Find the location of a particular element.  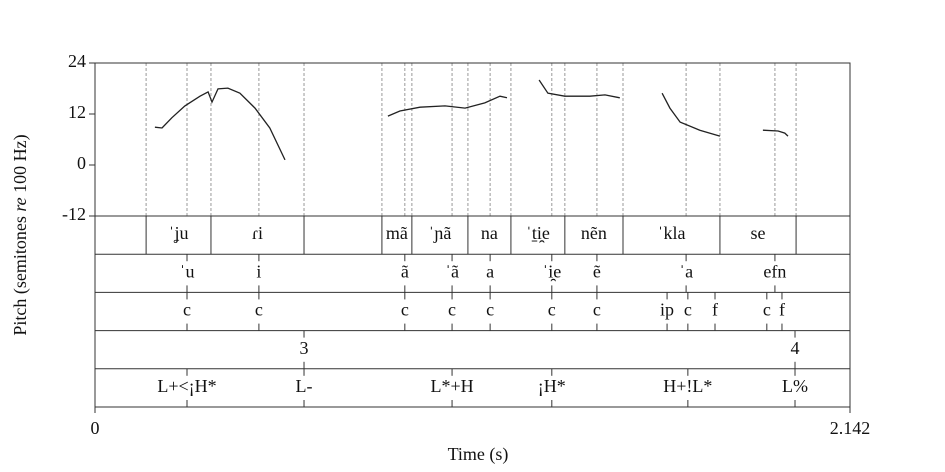

y-tick-label: 12 is located at coordinates (77, 112).